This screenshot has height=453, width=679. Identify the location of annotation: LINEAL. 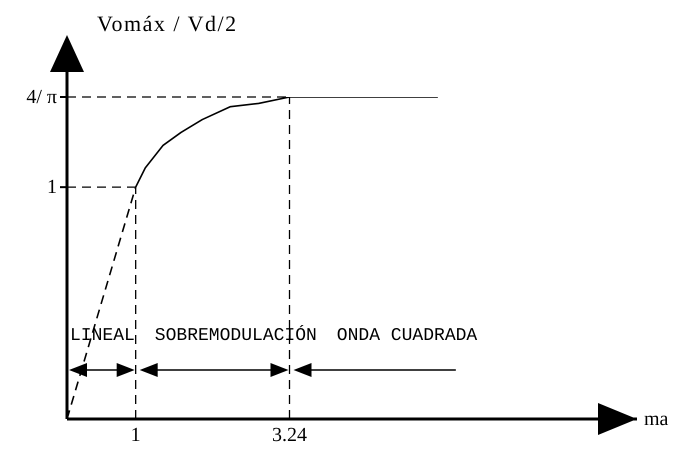
(102, 336).